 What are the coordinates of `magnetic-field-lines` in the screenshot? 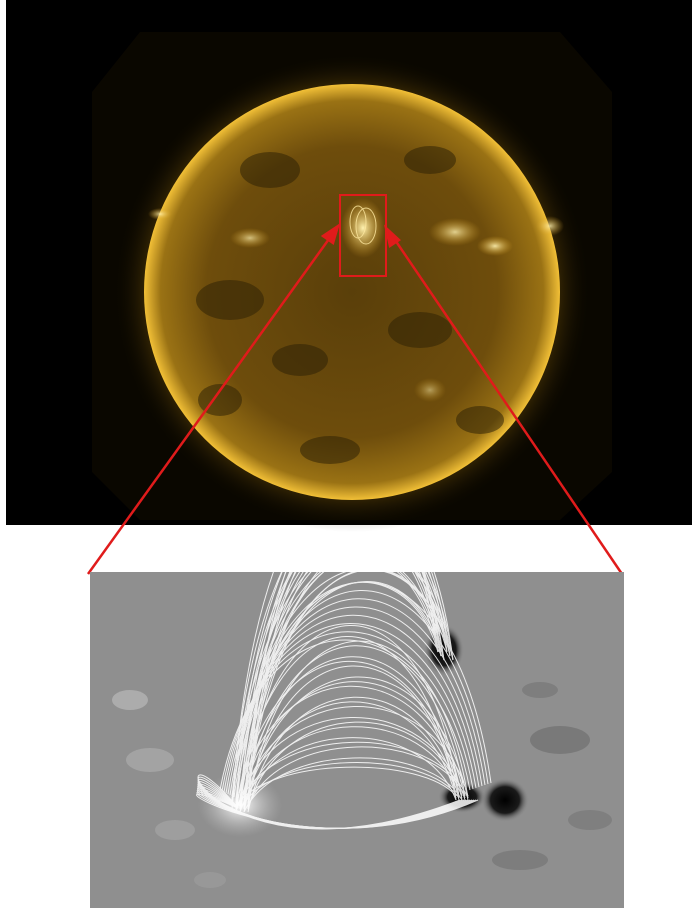 It's located at (344, 701).